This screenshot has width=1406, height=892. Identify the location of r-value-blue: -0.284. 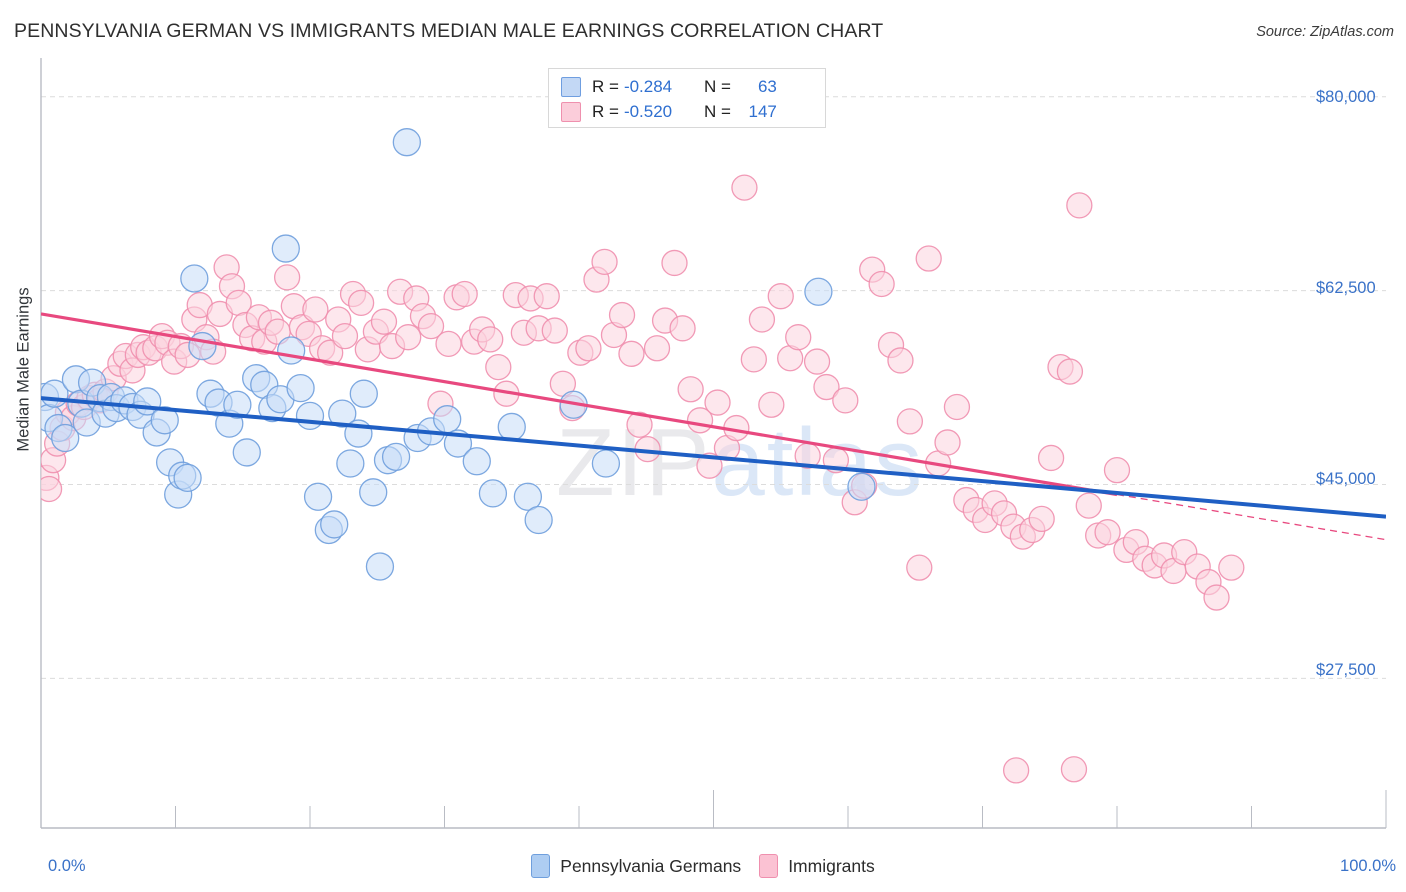
(648, 86).